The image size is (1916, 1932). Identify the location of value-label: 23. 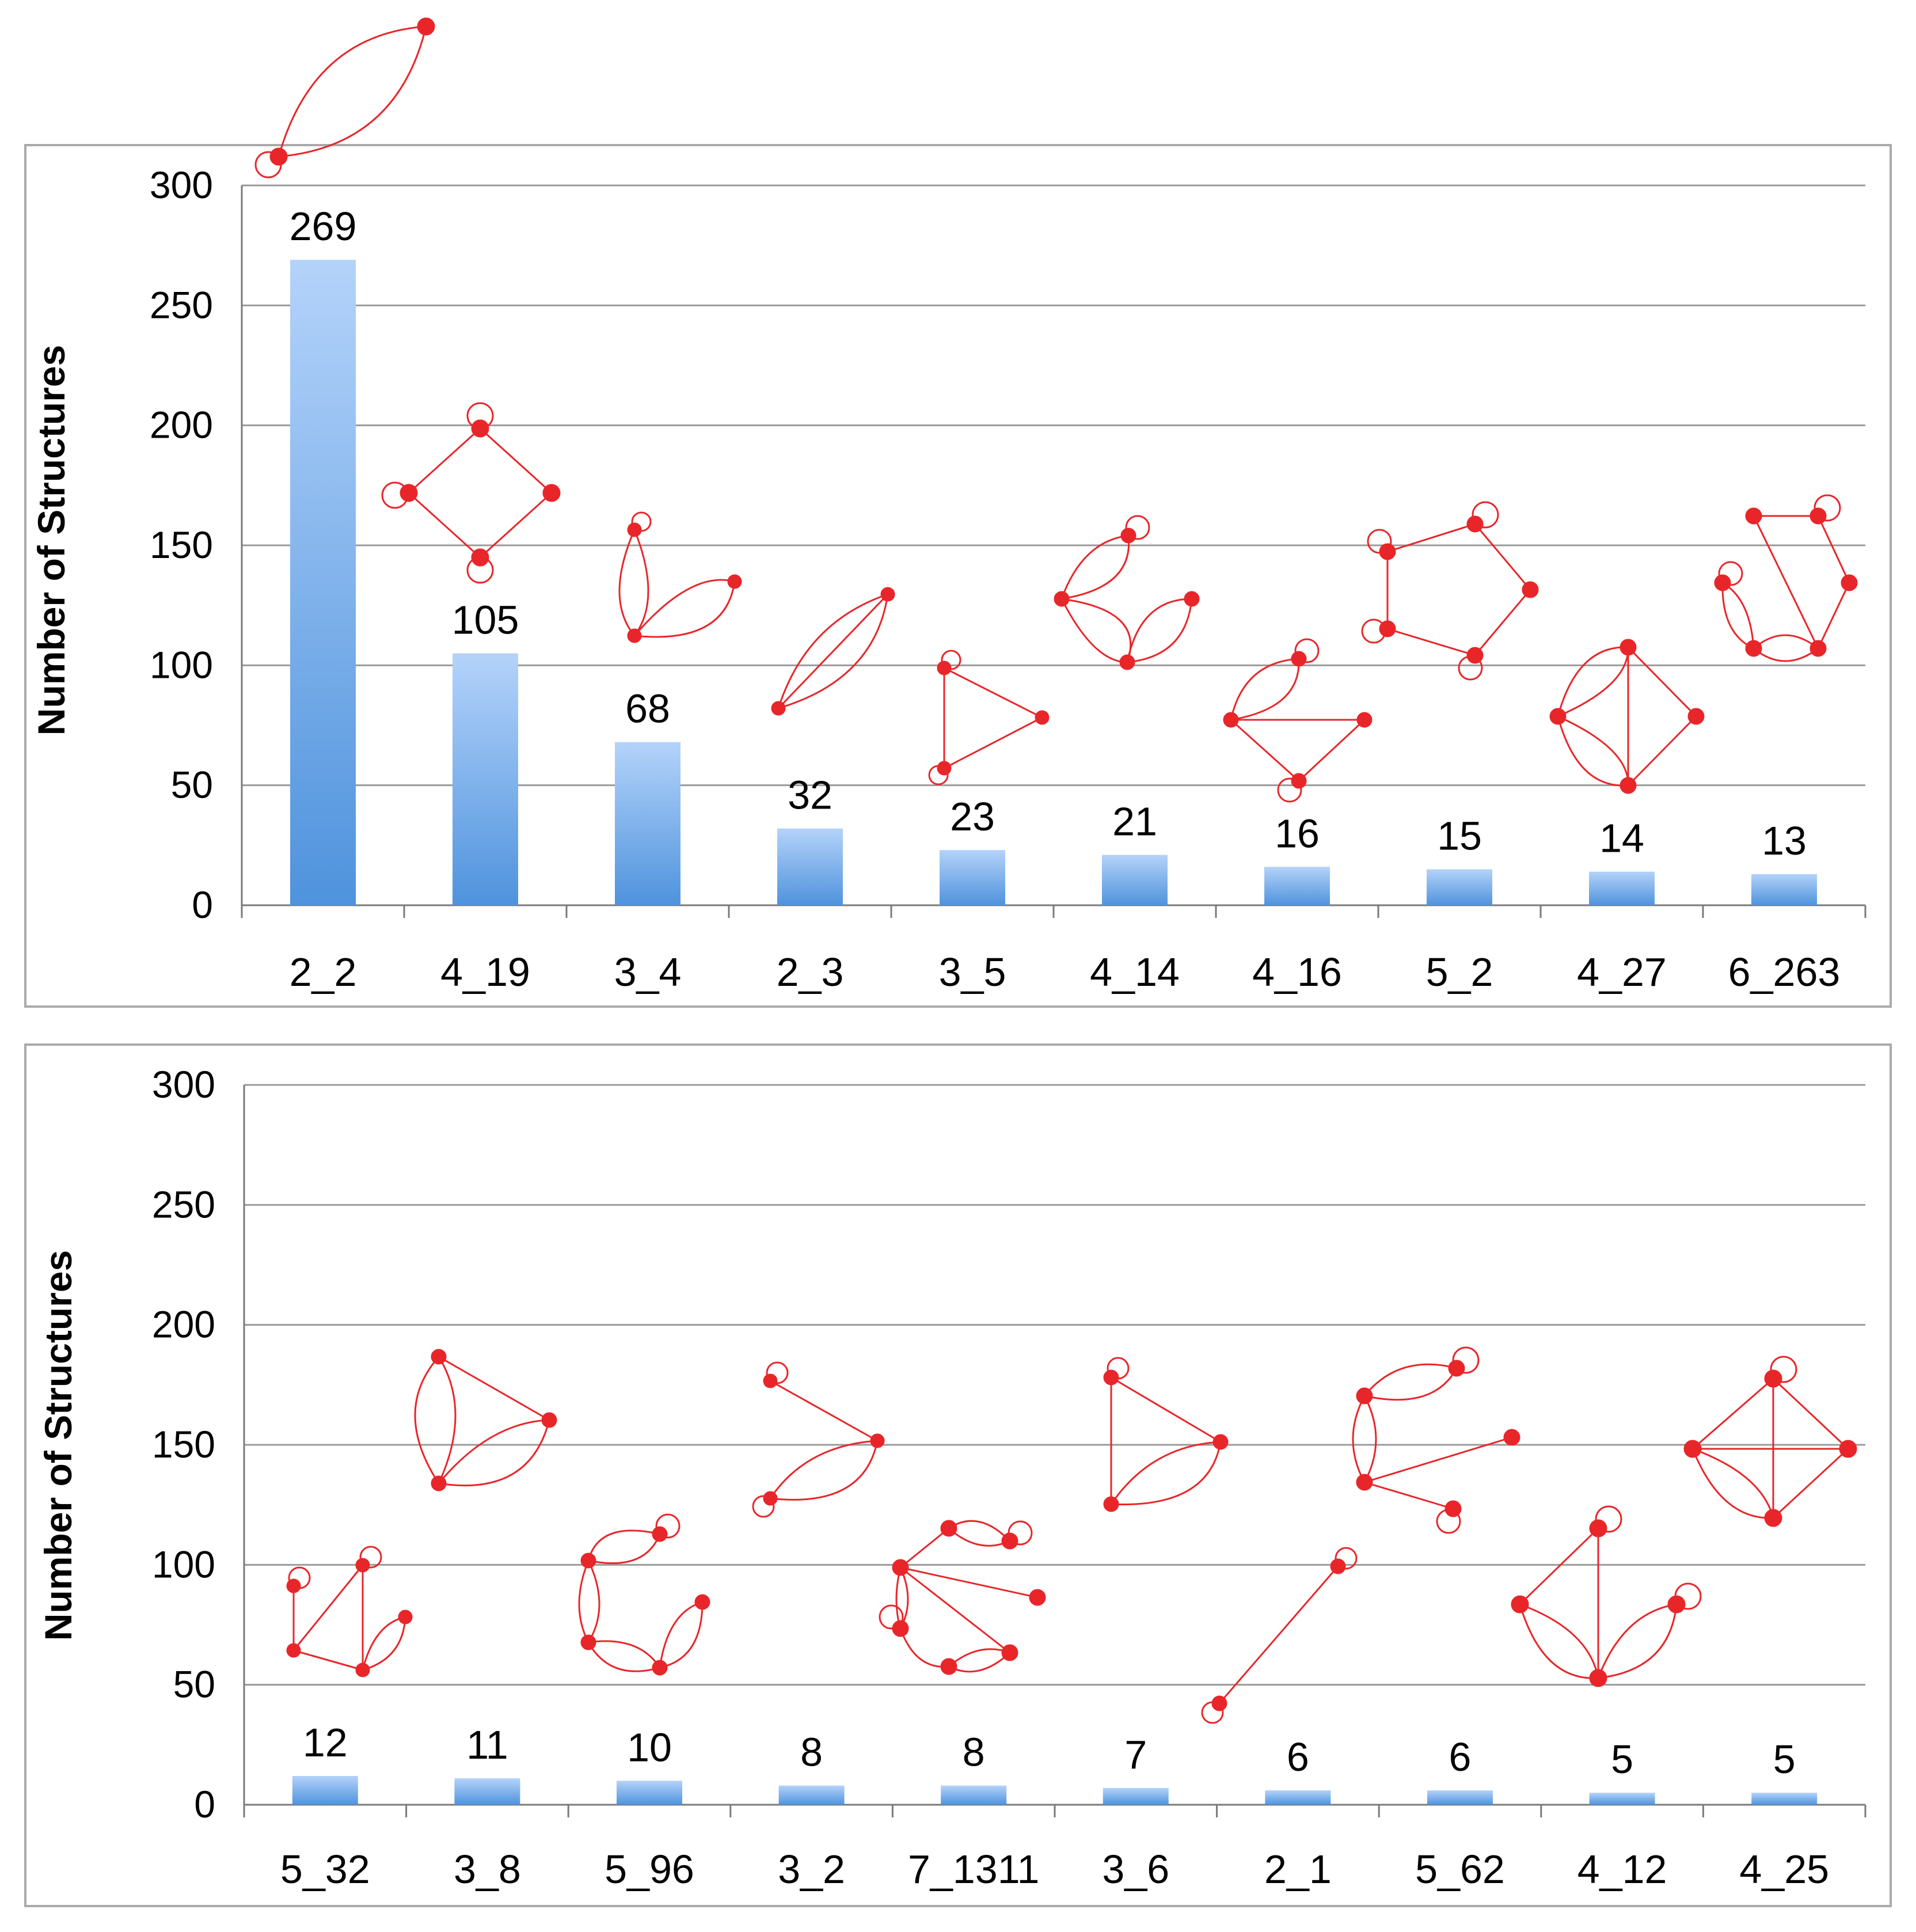
(972, 816).